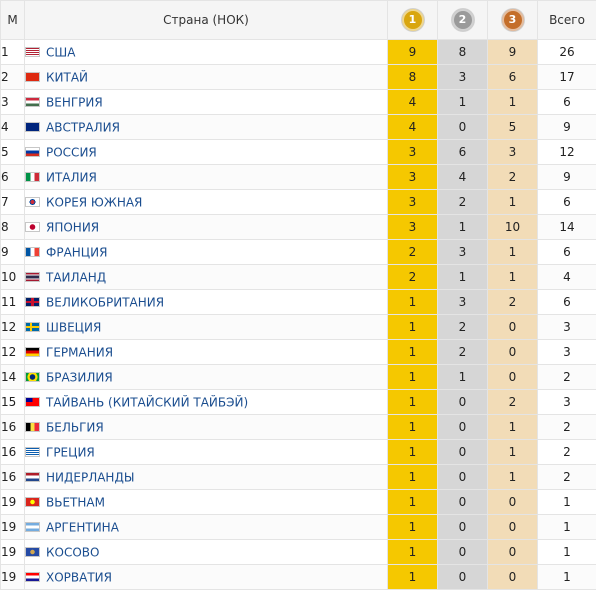 This screenshot has width=596, height=590. Describe the element at coordinates (567, 152) in the screenshot. I see `total-count-cell: 12` at that location.